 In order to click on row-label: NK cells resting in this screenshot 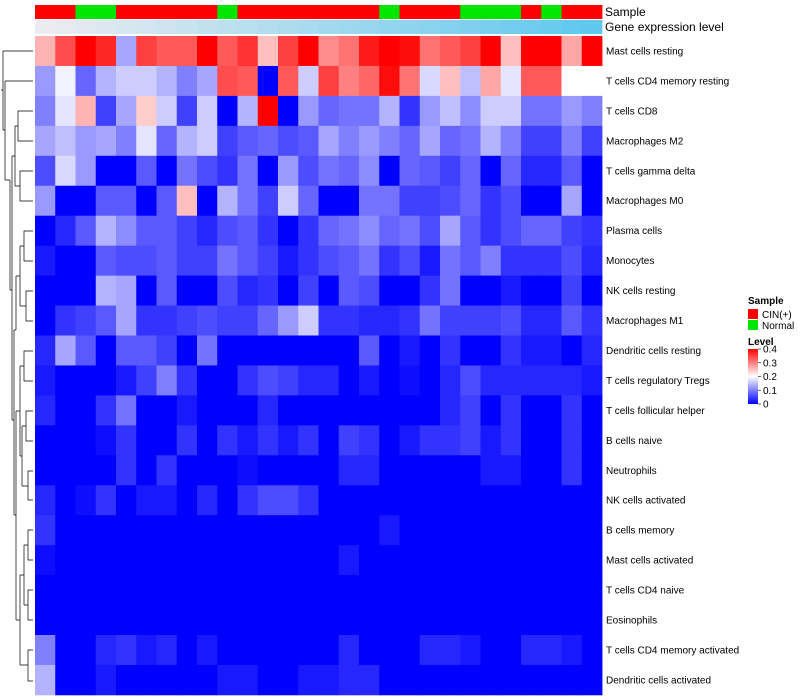, I will do `click(640, 291)`.